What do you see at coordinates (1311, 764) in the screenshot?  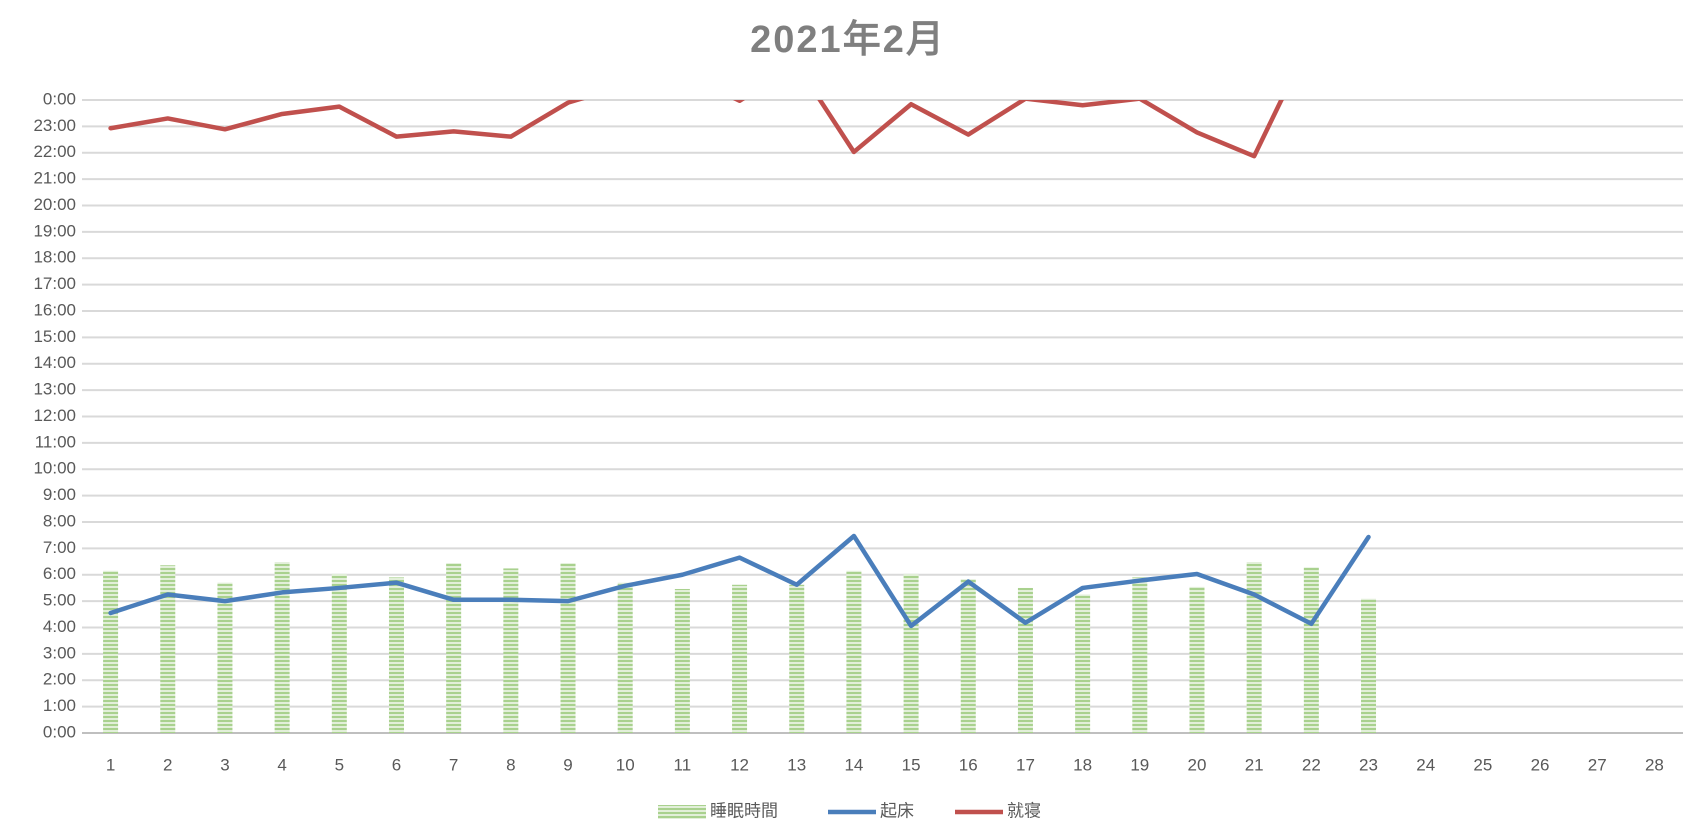 I see `x-tick-label: 22` at bounding box center [1311, 764].